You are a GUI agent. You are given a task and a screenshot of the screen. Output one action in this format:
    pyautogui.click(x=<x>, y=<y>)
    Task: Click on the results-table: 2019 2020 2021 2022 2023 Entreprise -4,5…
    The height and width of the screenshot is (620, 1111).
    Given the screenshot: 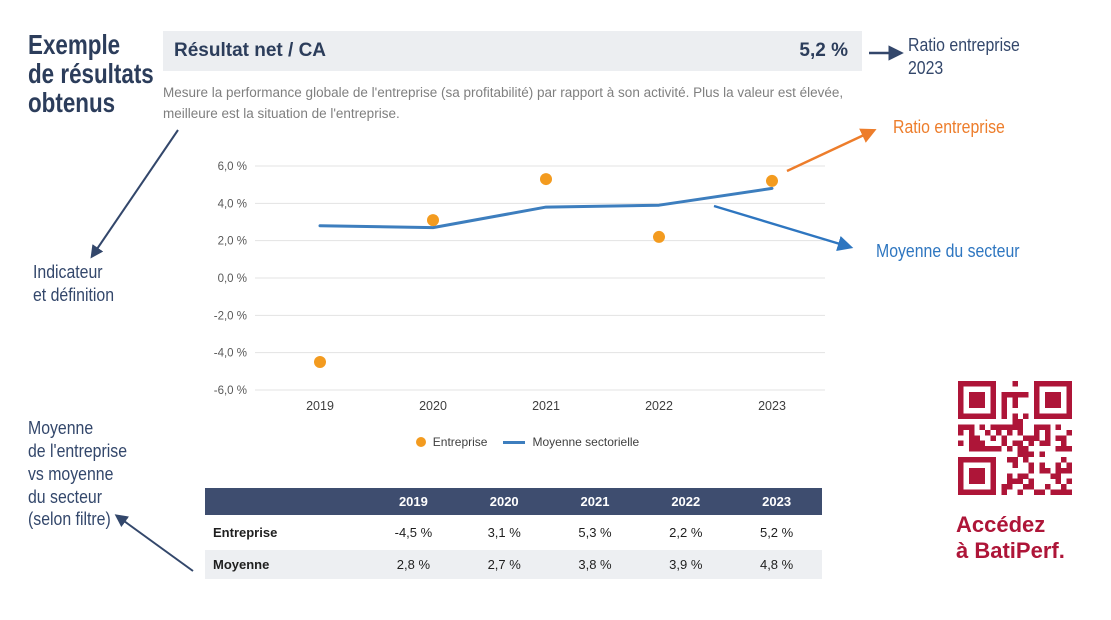 What is the action you would take?
    pyautogui.click(x=513, y=533)
    